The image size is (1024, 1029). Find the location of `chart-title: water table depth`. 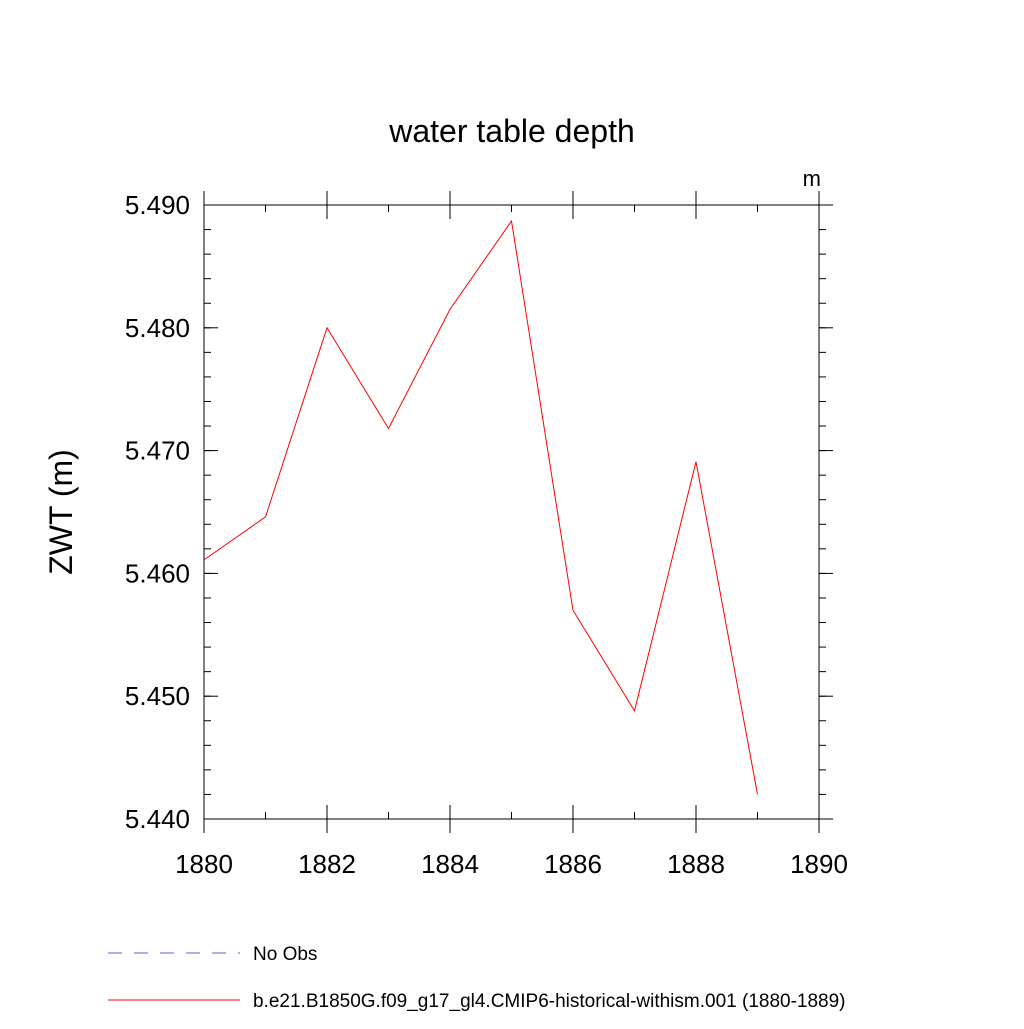

chart-title: water table depth is located at coordinates (511, 131).